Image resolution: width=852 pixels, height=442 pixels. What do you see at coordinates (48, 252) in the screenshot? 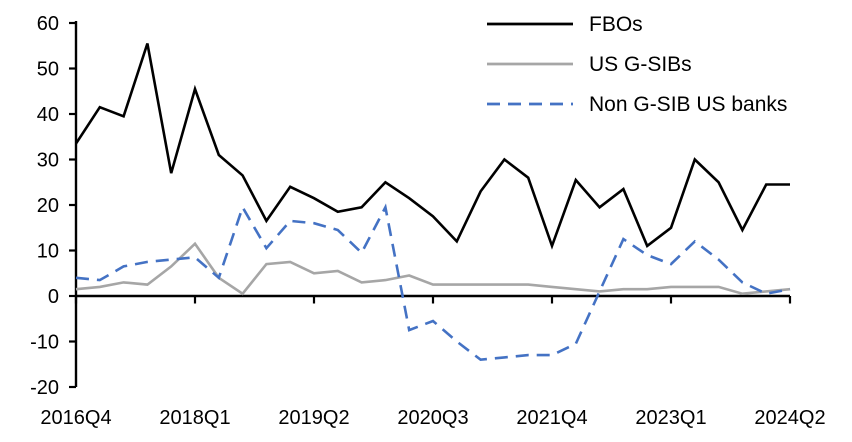
I see `y-tick-label: 10` at bounding box center [48, 252].